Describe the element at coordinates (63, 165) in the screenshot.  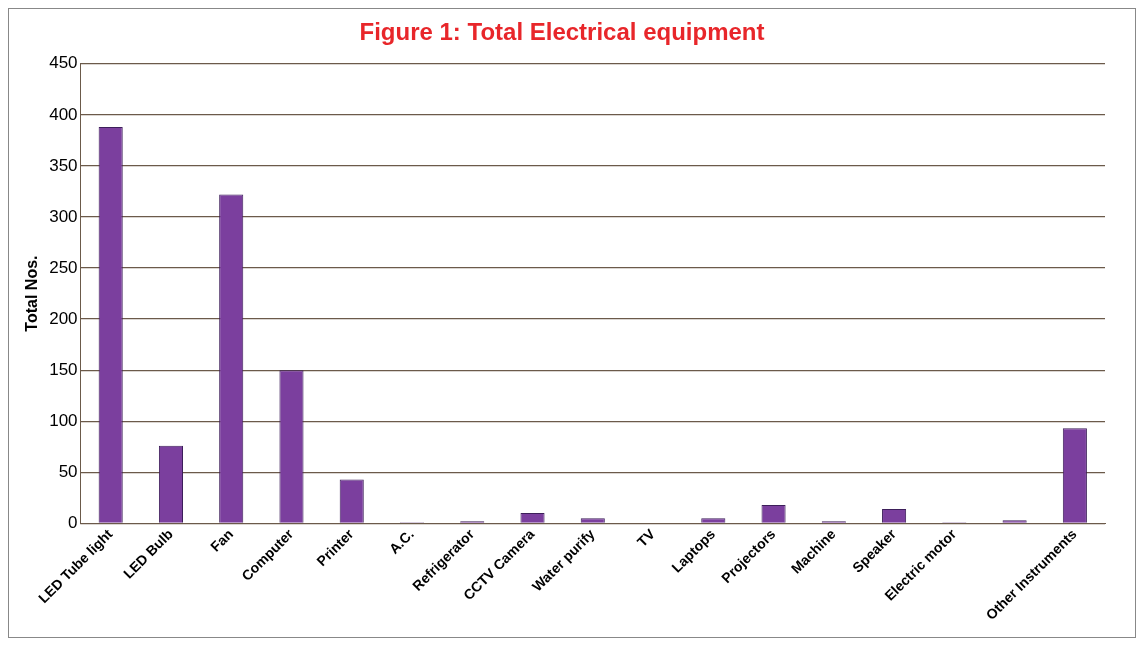
I see `y-tick-label: 350` at that location.